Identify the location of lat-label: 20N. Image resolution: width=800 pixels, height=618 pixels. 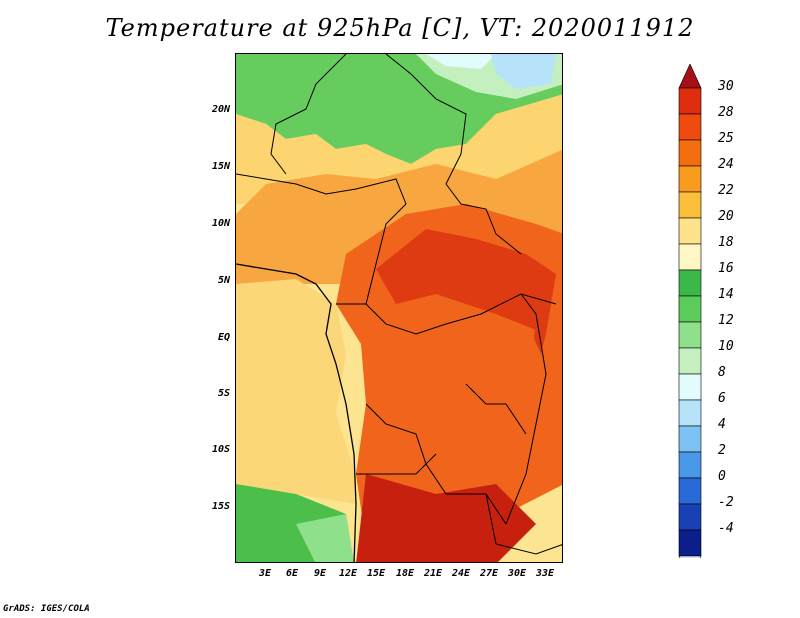
(220, 109).